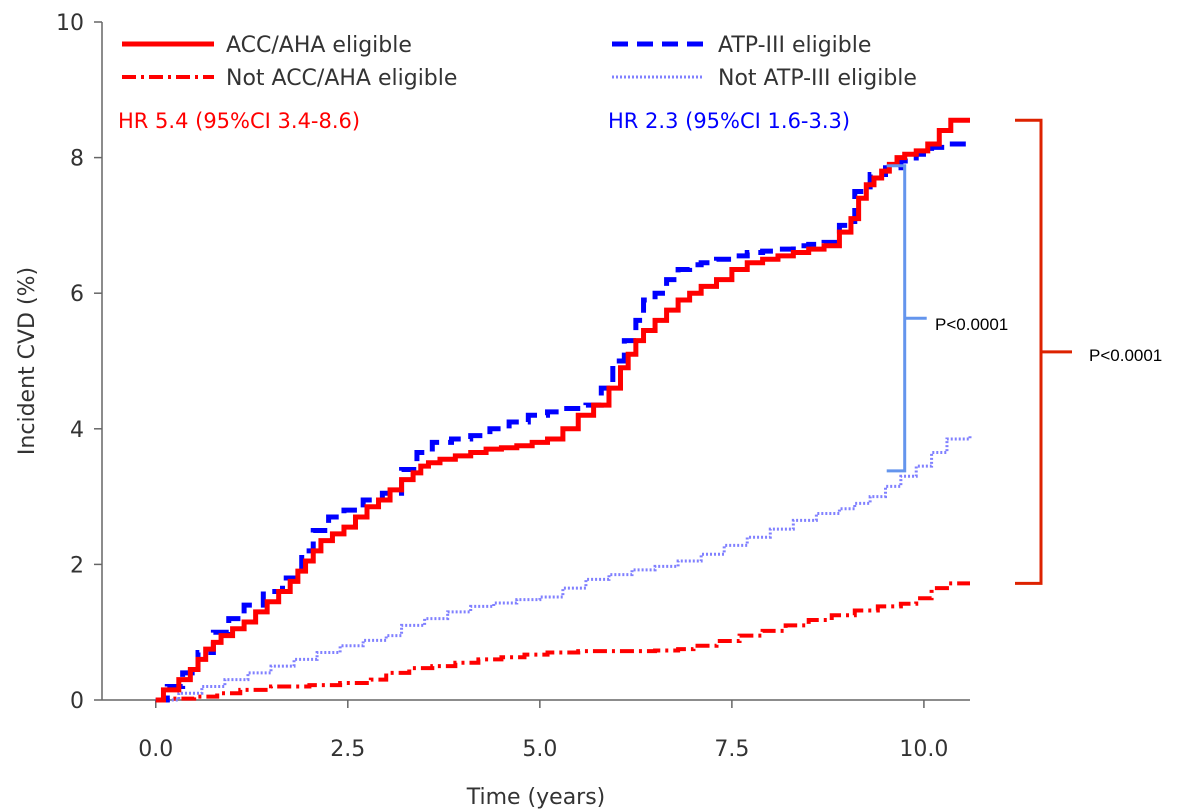  What do you see at coordinates (729, 121) in the screenshot?
I see `hr-atp-annotation: HR 2.3 (95%CI 1.6-3.3)` at bounding box center [729, 121].